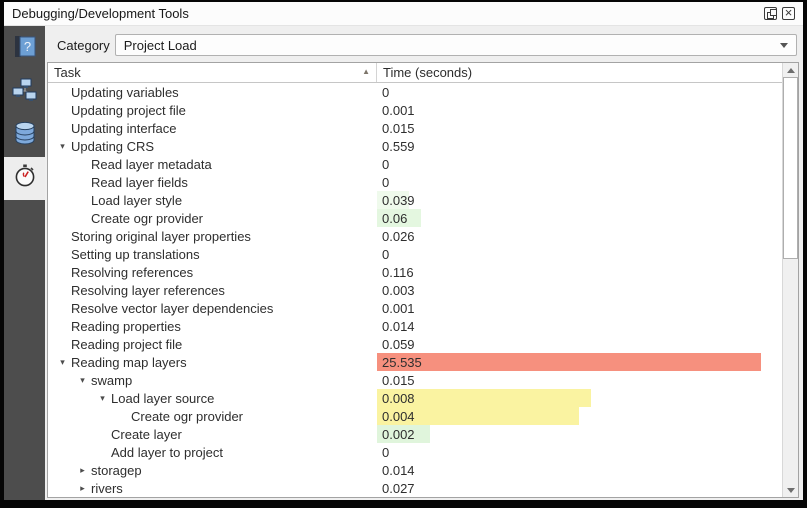  Describe the element at coordinates (790, 280) in the screenshot. I see `vertical-scrollbar` at that location.